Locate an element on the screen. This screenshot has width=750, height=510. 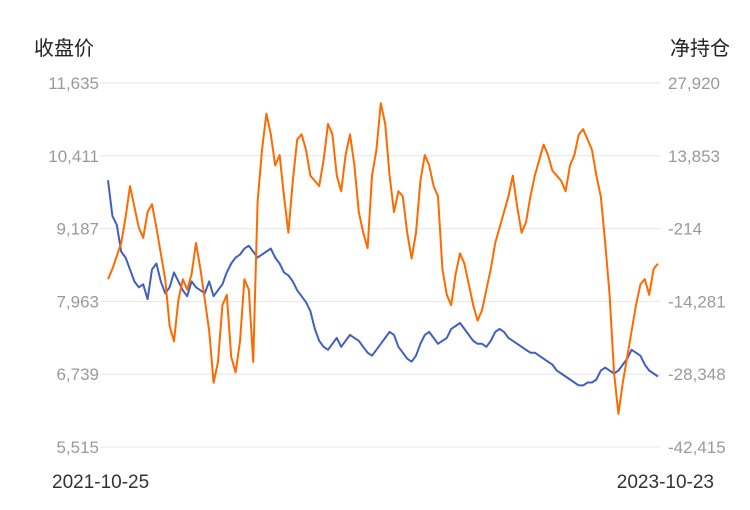
right-tick-label: -42,415 is located at coordinates (697, 447).